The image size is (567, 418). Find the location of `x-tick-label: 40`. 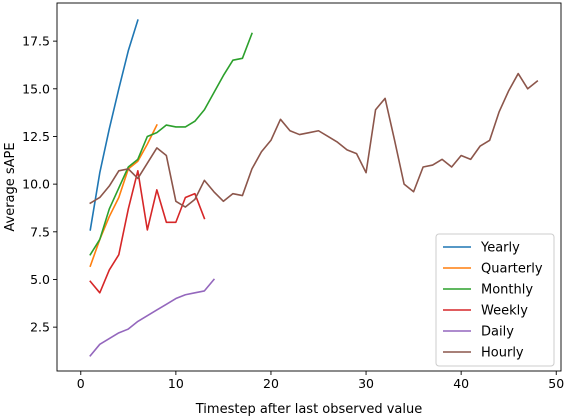

x-tick-label: 40 is located at coordinates (461, 383).